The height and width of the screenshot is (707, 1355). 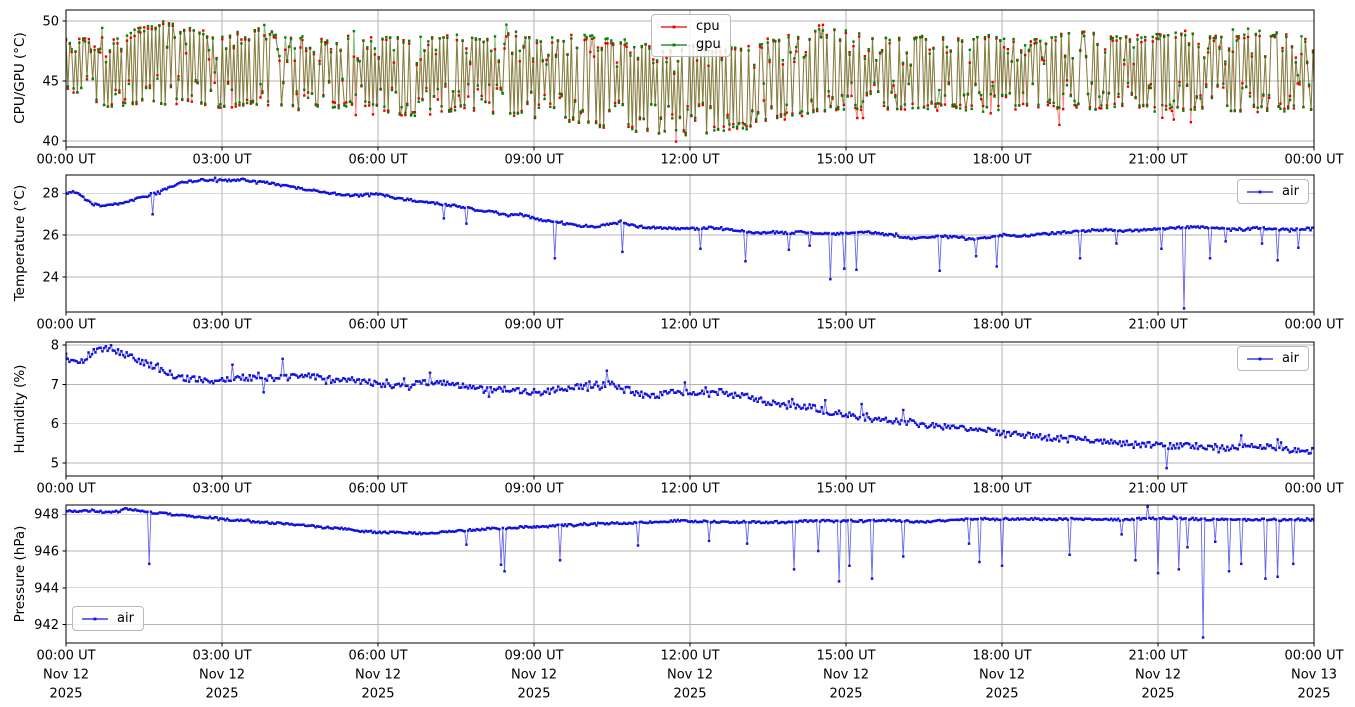 What do you see at coordinates (708, 26) in the screenshot?
I see `legend-label-cpu: cpu` at bounding box center [708, 26].